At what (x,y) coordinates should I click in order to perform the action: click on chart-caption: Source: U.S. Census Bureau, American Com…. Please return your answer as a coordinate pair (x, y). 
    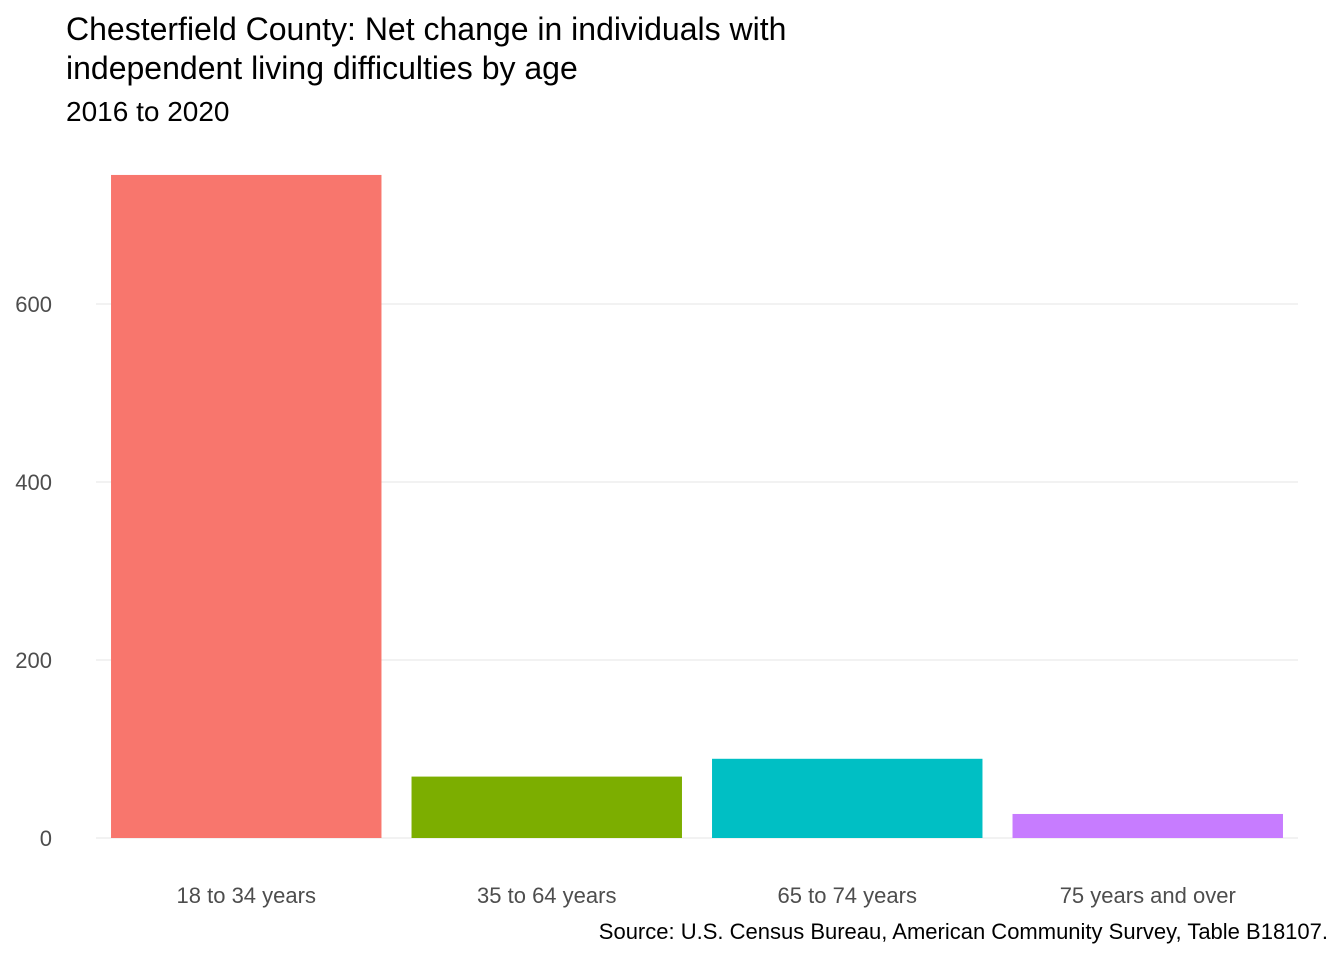
    Looking at the image, I should click on (963, 931).